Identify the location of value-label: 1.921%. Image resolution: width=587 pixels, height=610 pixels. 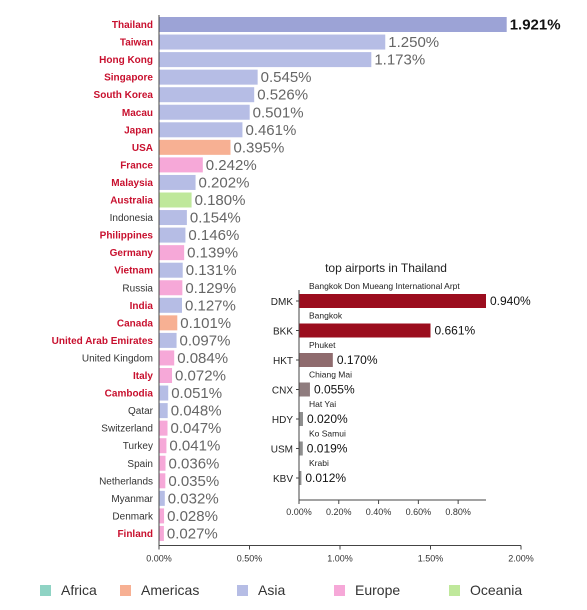
(535, 25).